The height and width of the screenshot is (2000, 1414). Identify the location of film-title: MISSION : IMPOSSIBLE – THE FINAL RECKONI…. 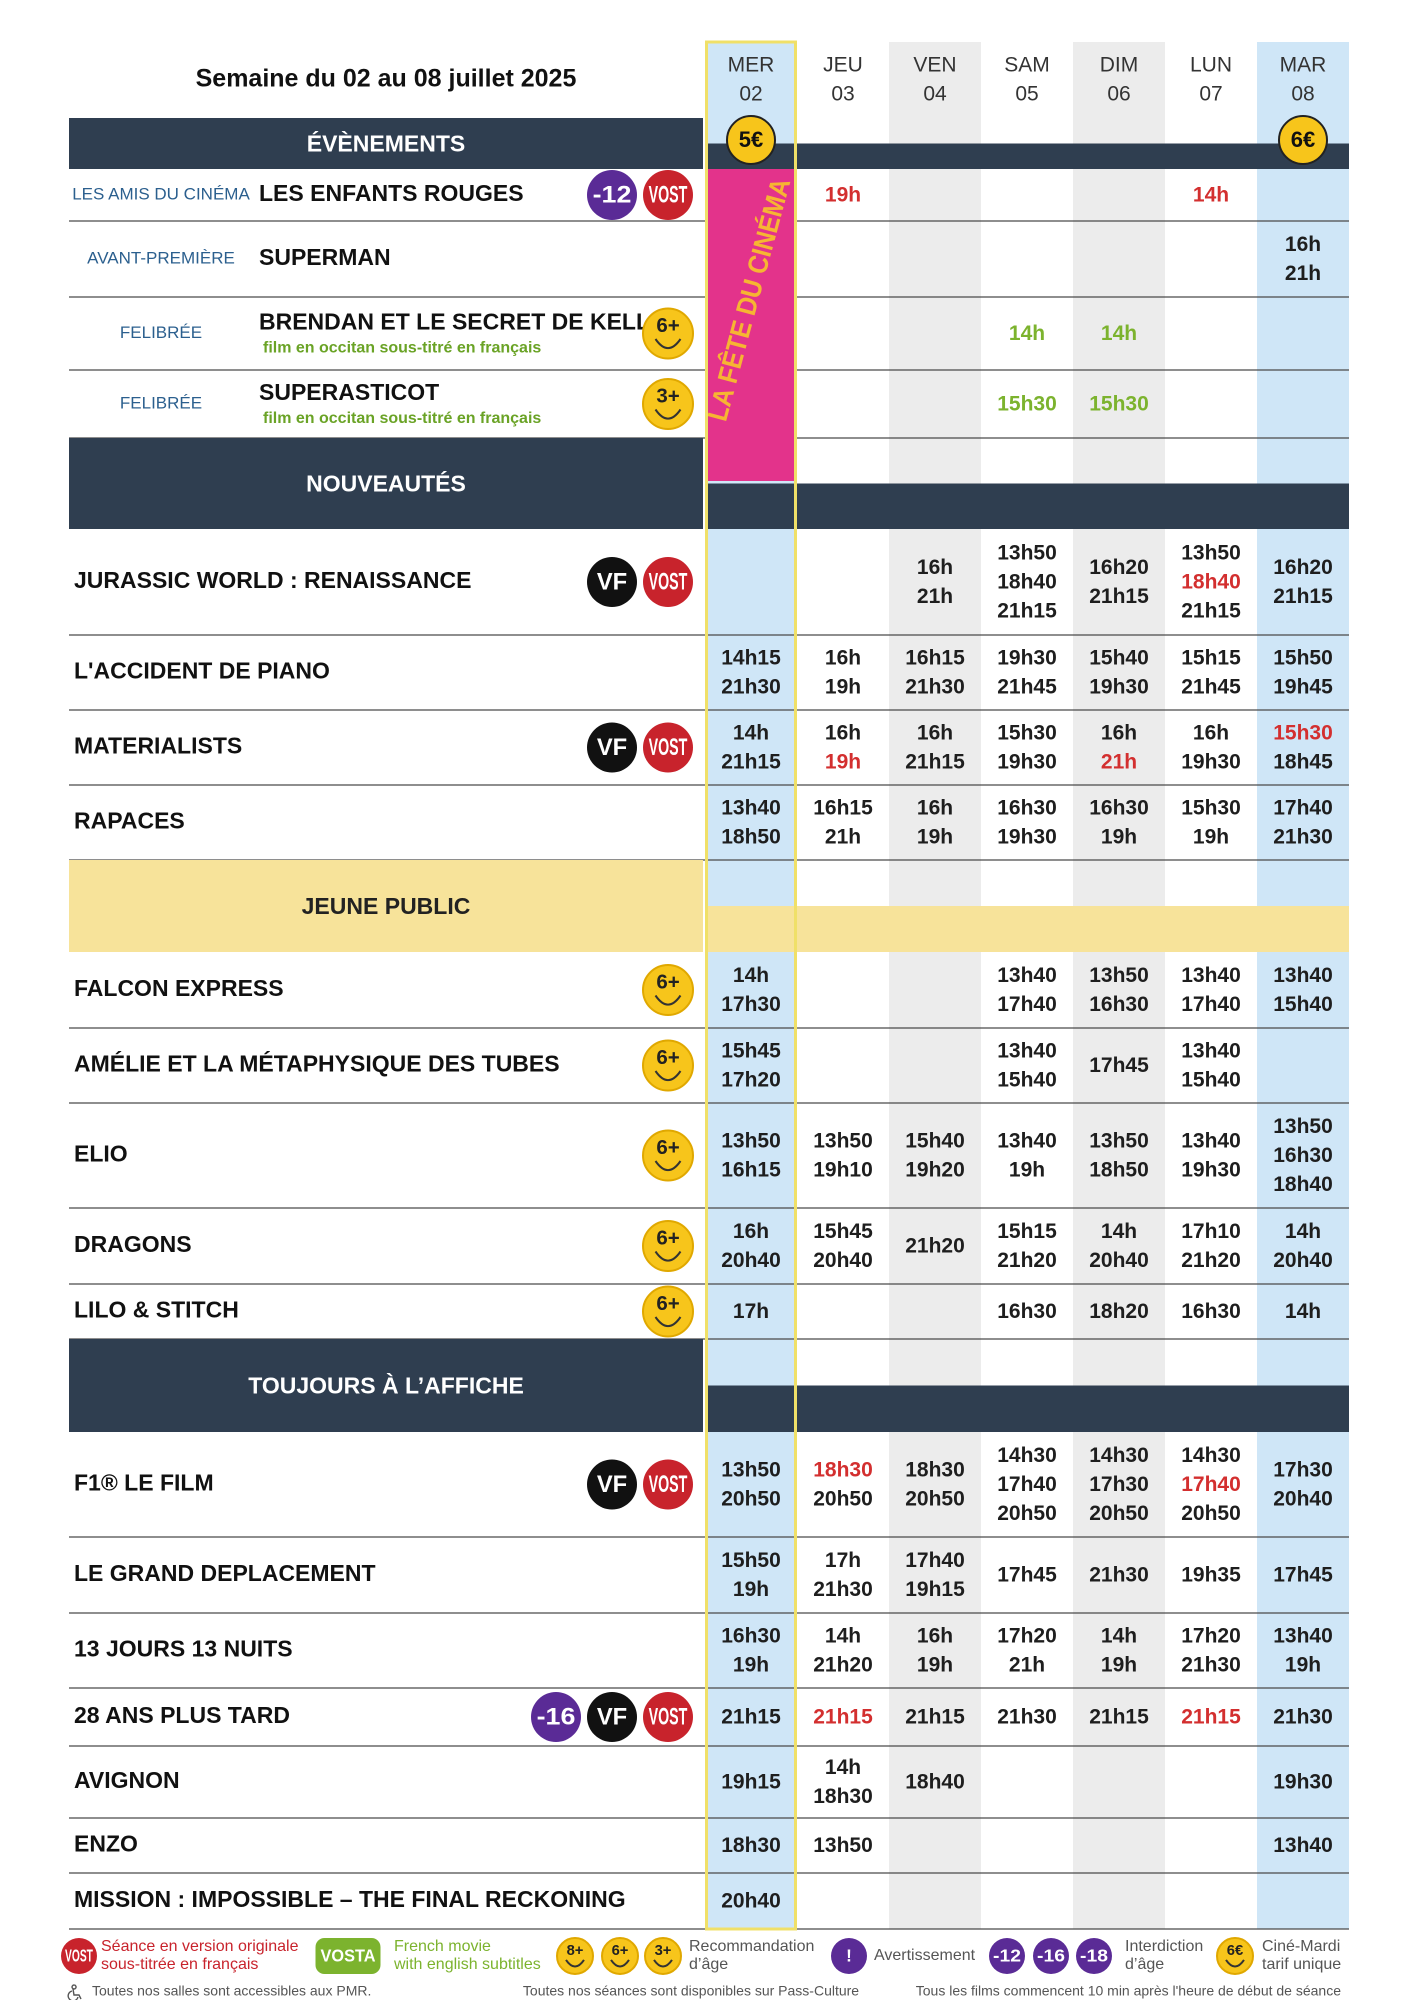
(350, 1899).